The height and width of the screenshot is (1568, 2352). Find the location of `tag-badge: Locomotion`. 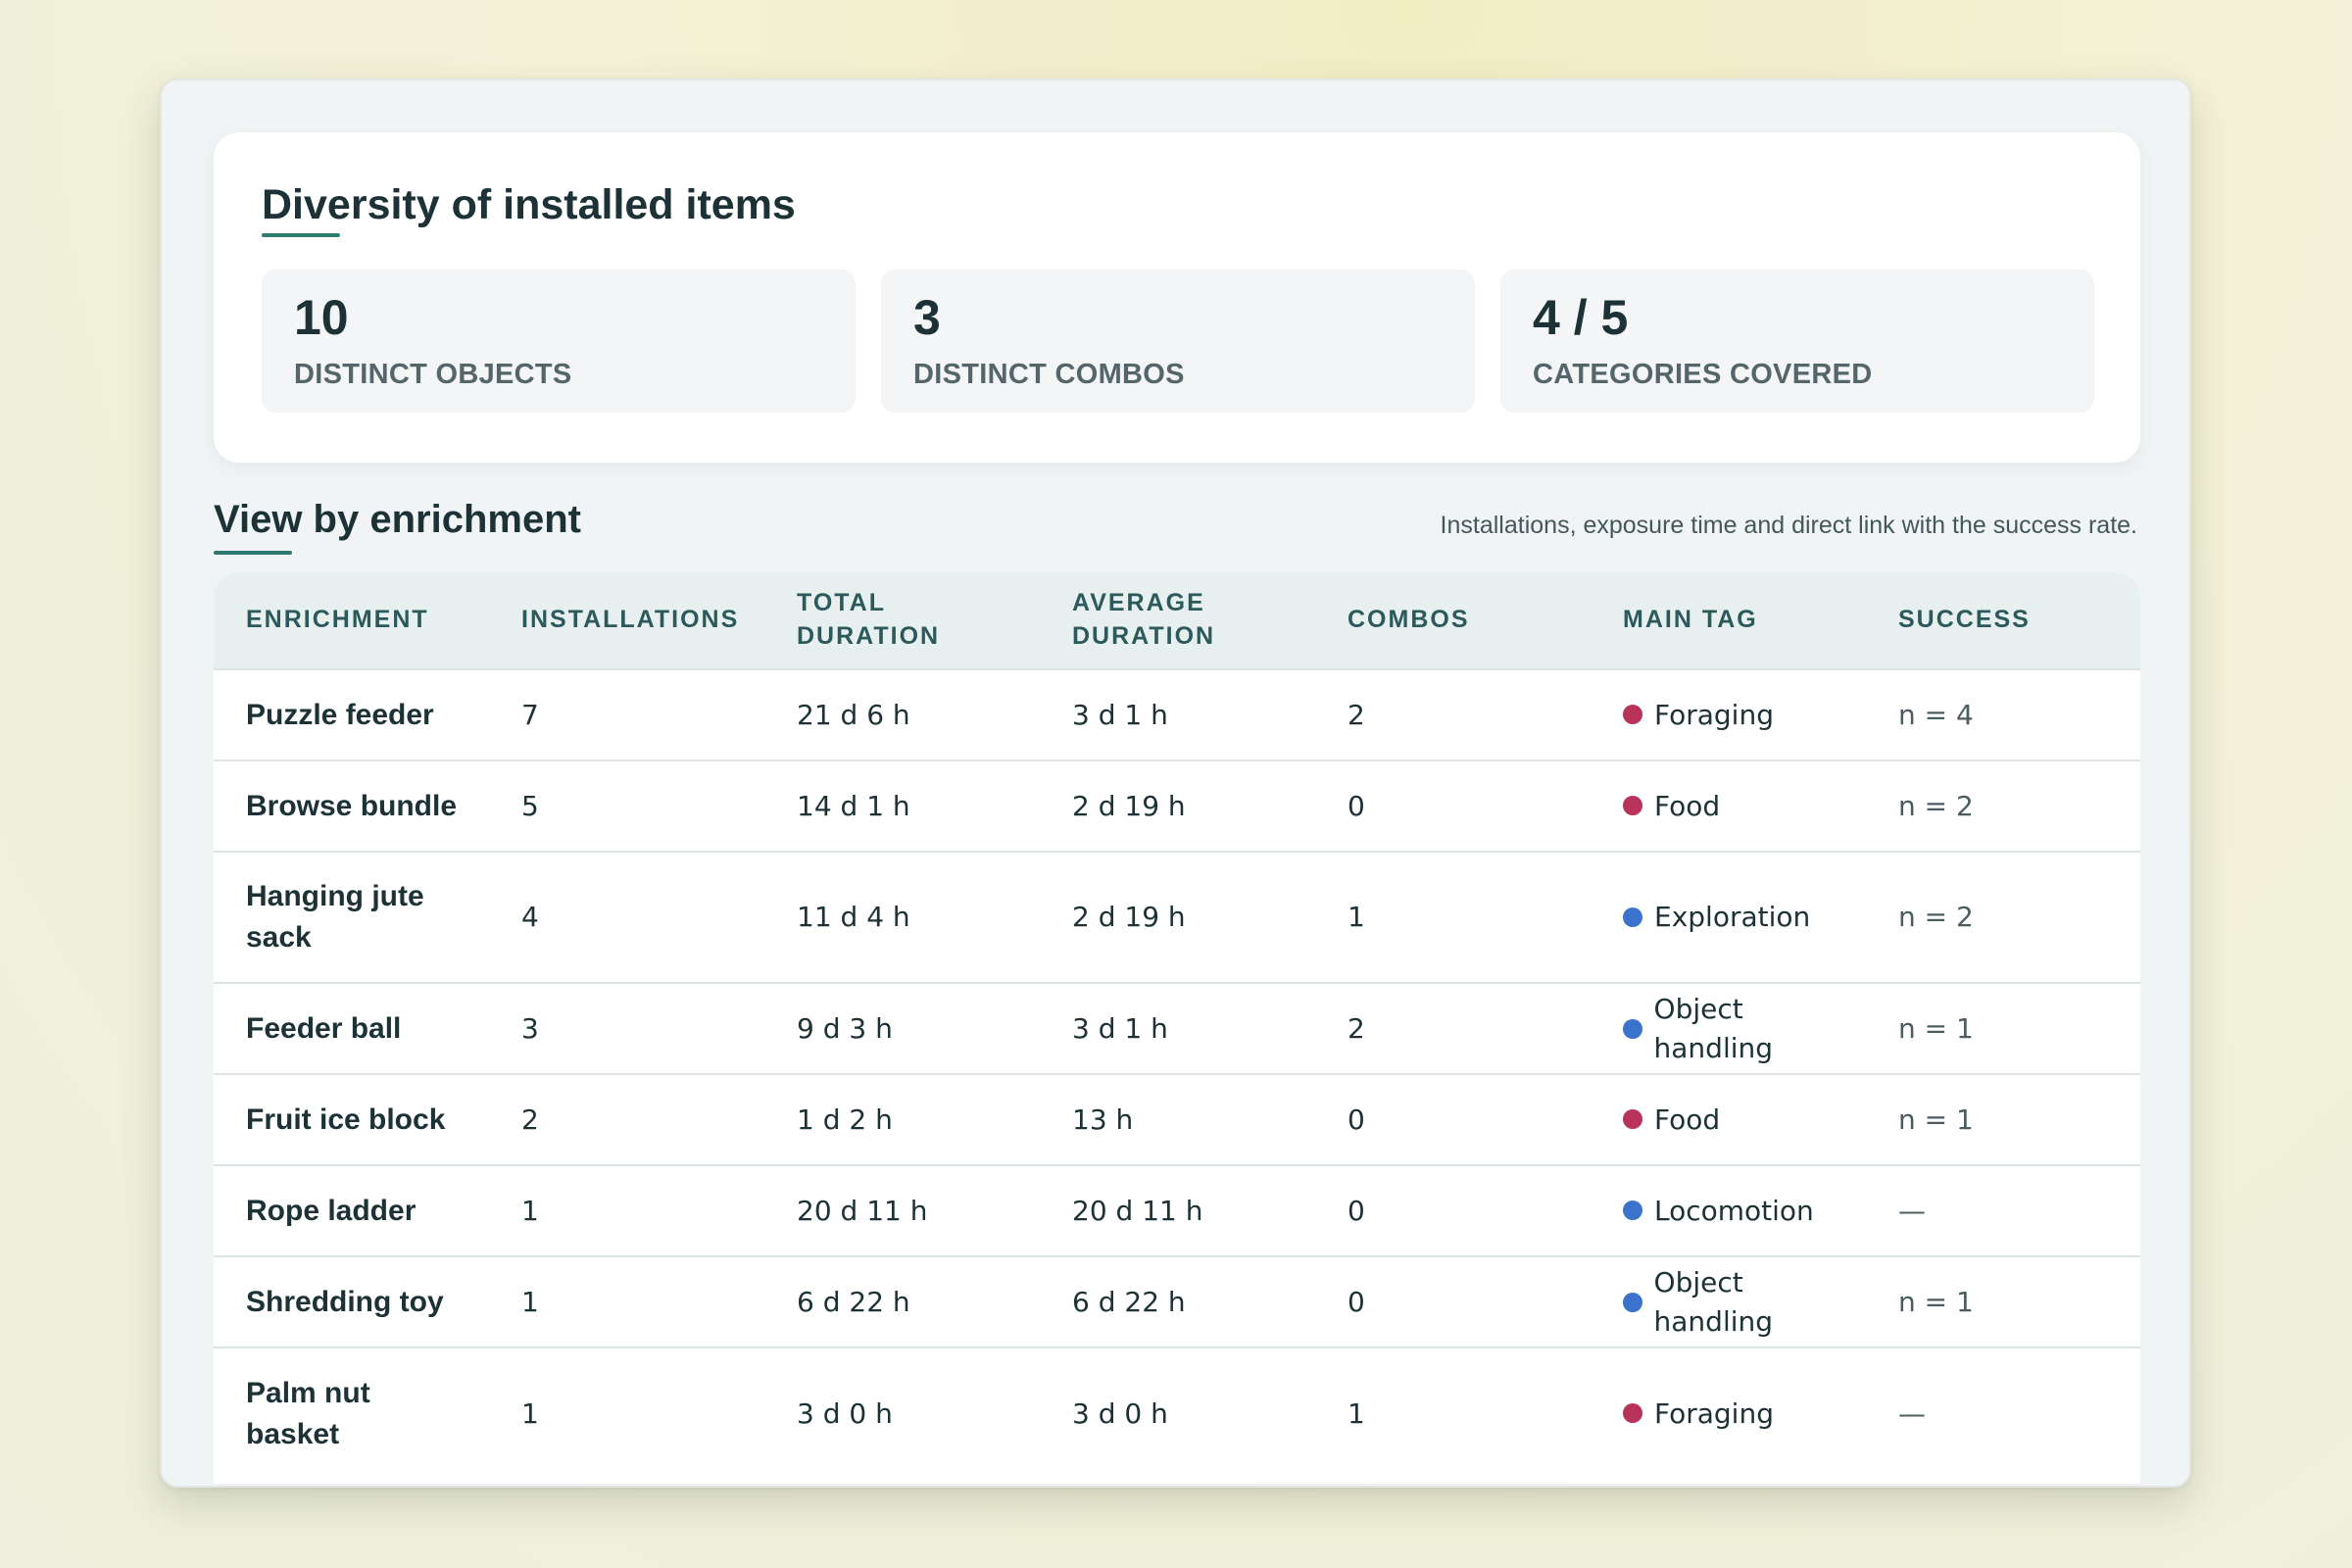

tag-badge: Locomotion is located at coordinates (1718, 1211).